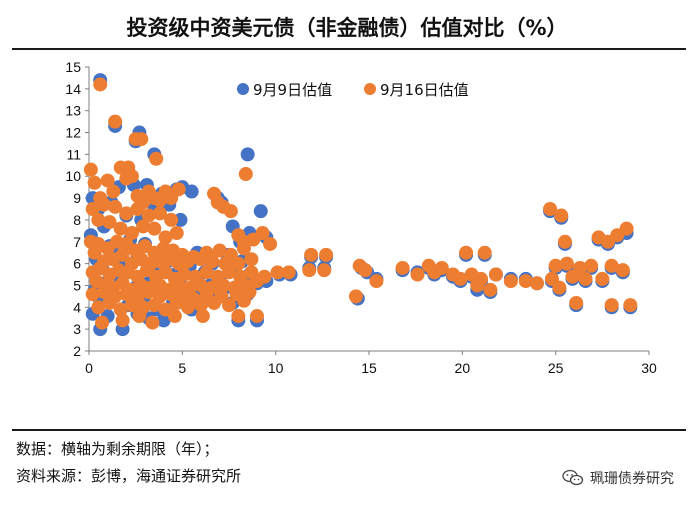  I want to click on y-tick-label: 10, so click(73, 176).